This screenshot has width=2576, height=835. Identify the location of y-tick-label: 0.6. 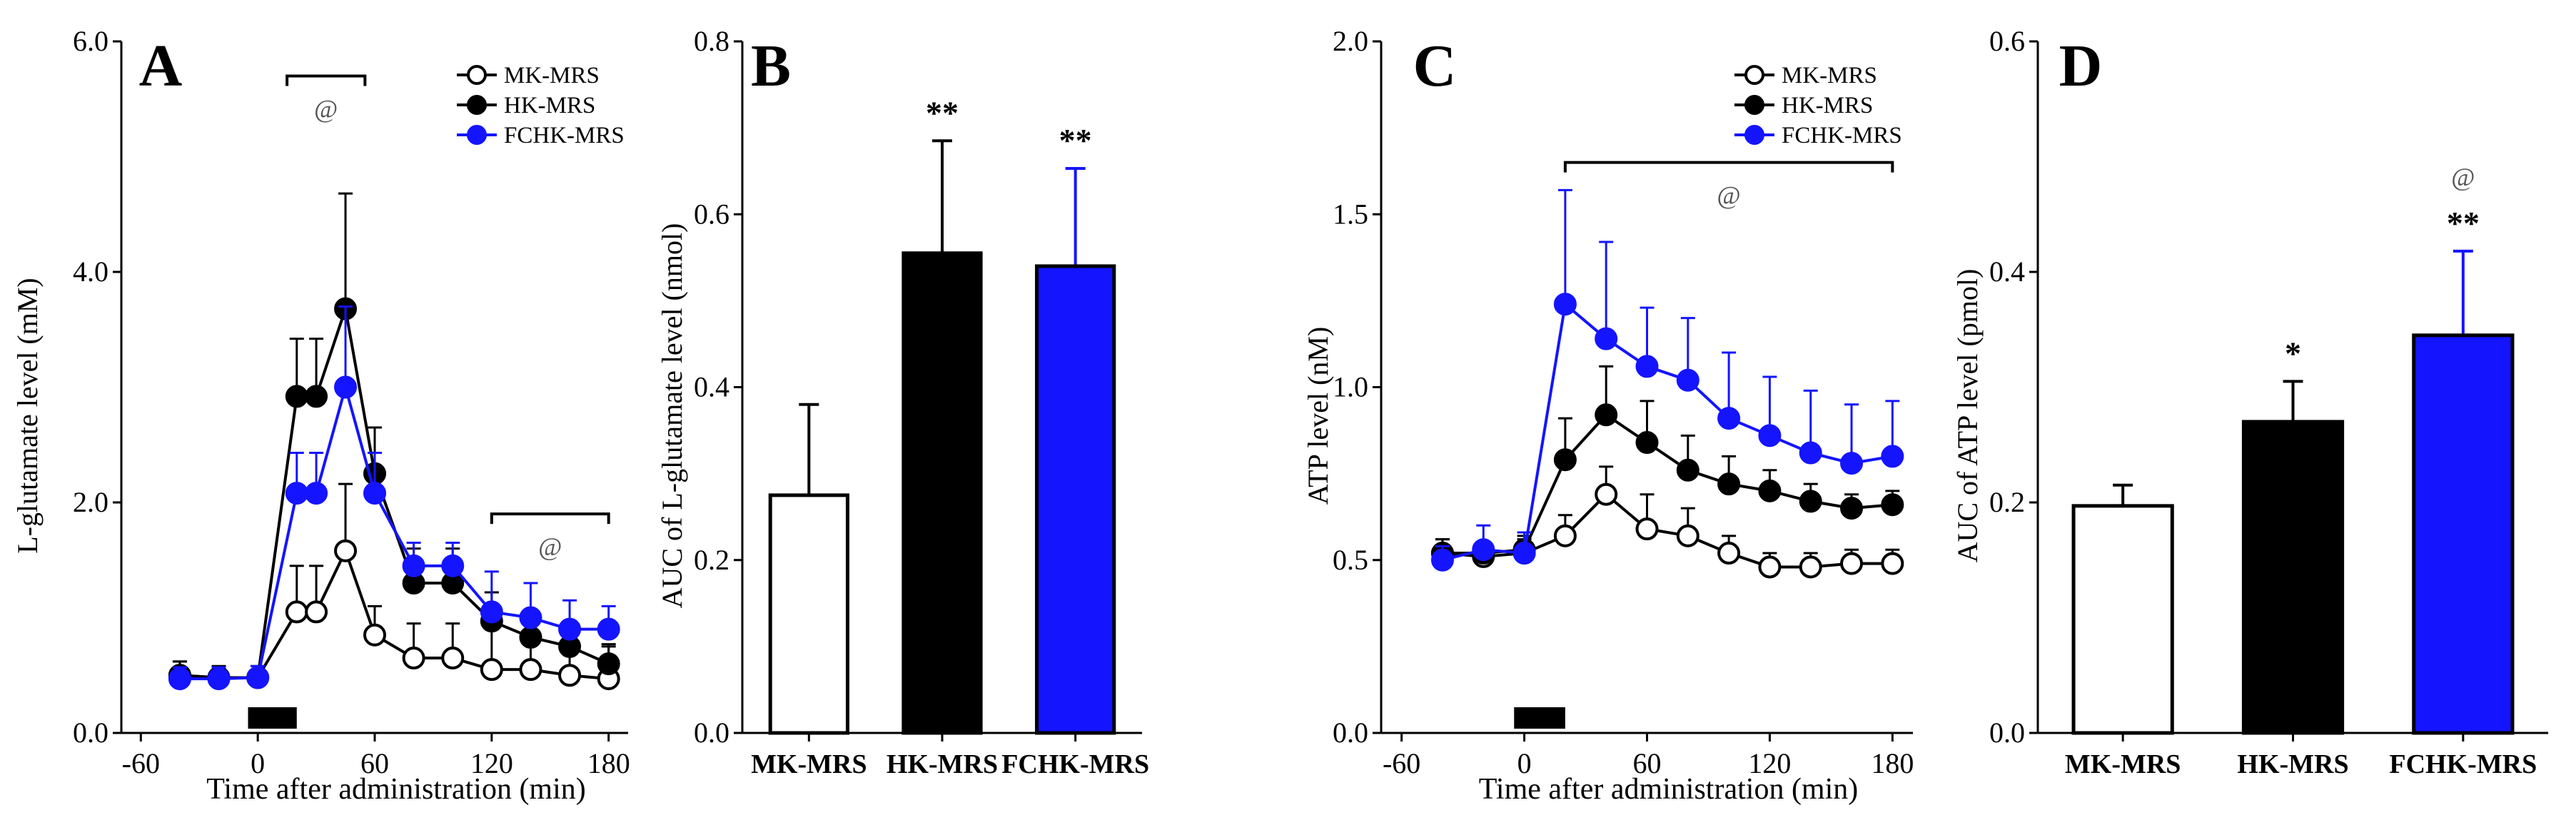
(2007, 41).